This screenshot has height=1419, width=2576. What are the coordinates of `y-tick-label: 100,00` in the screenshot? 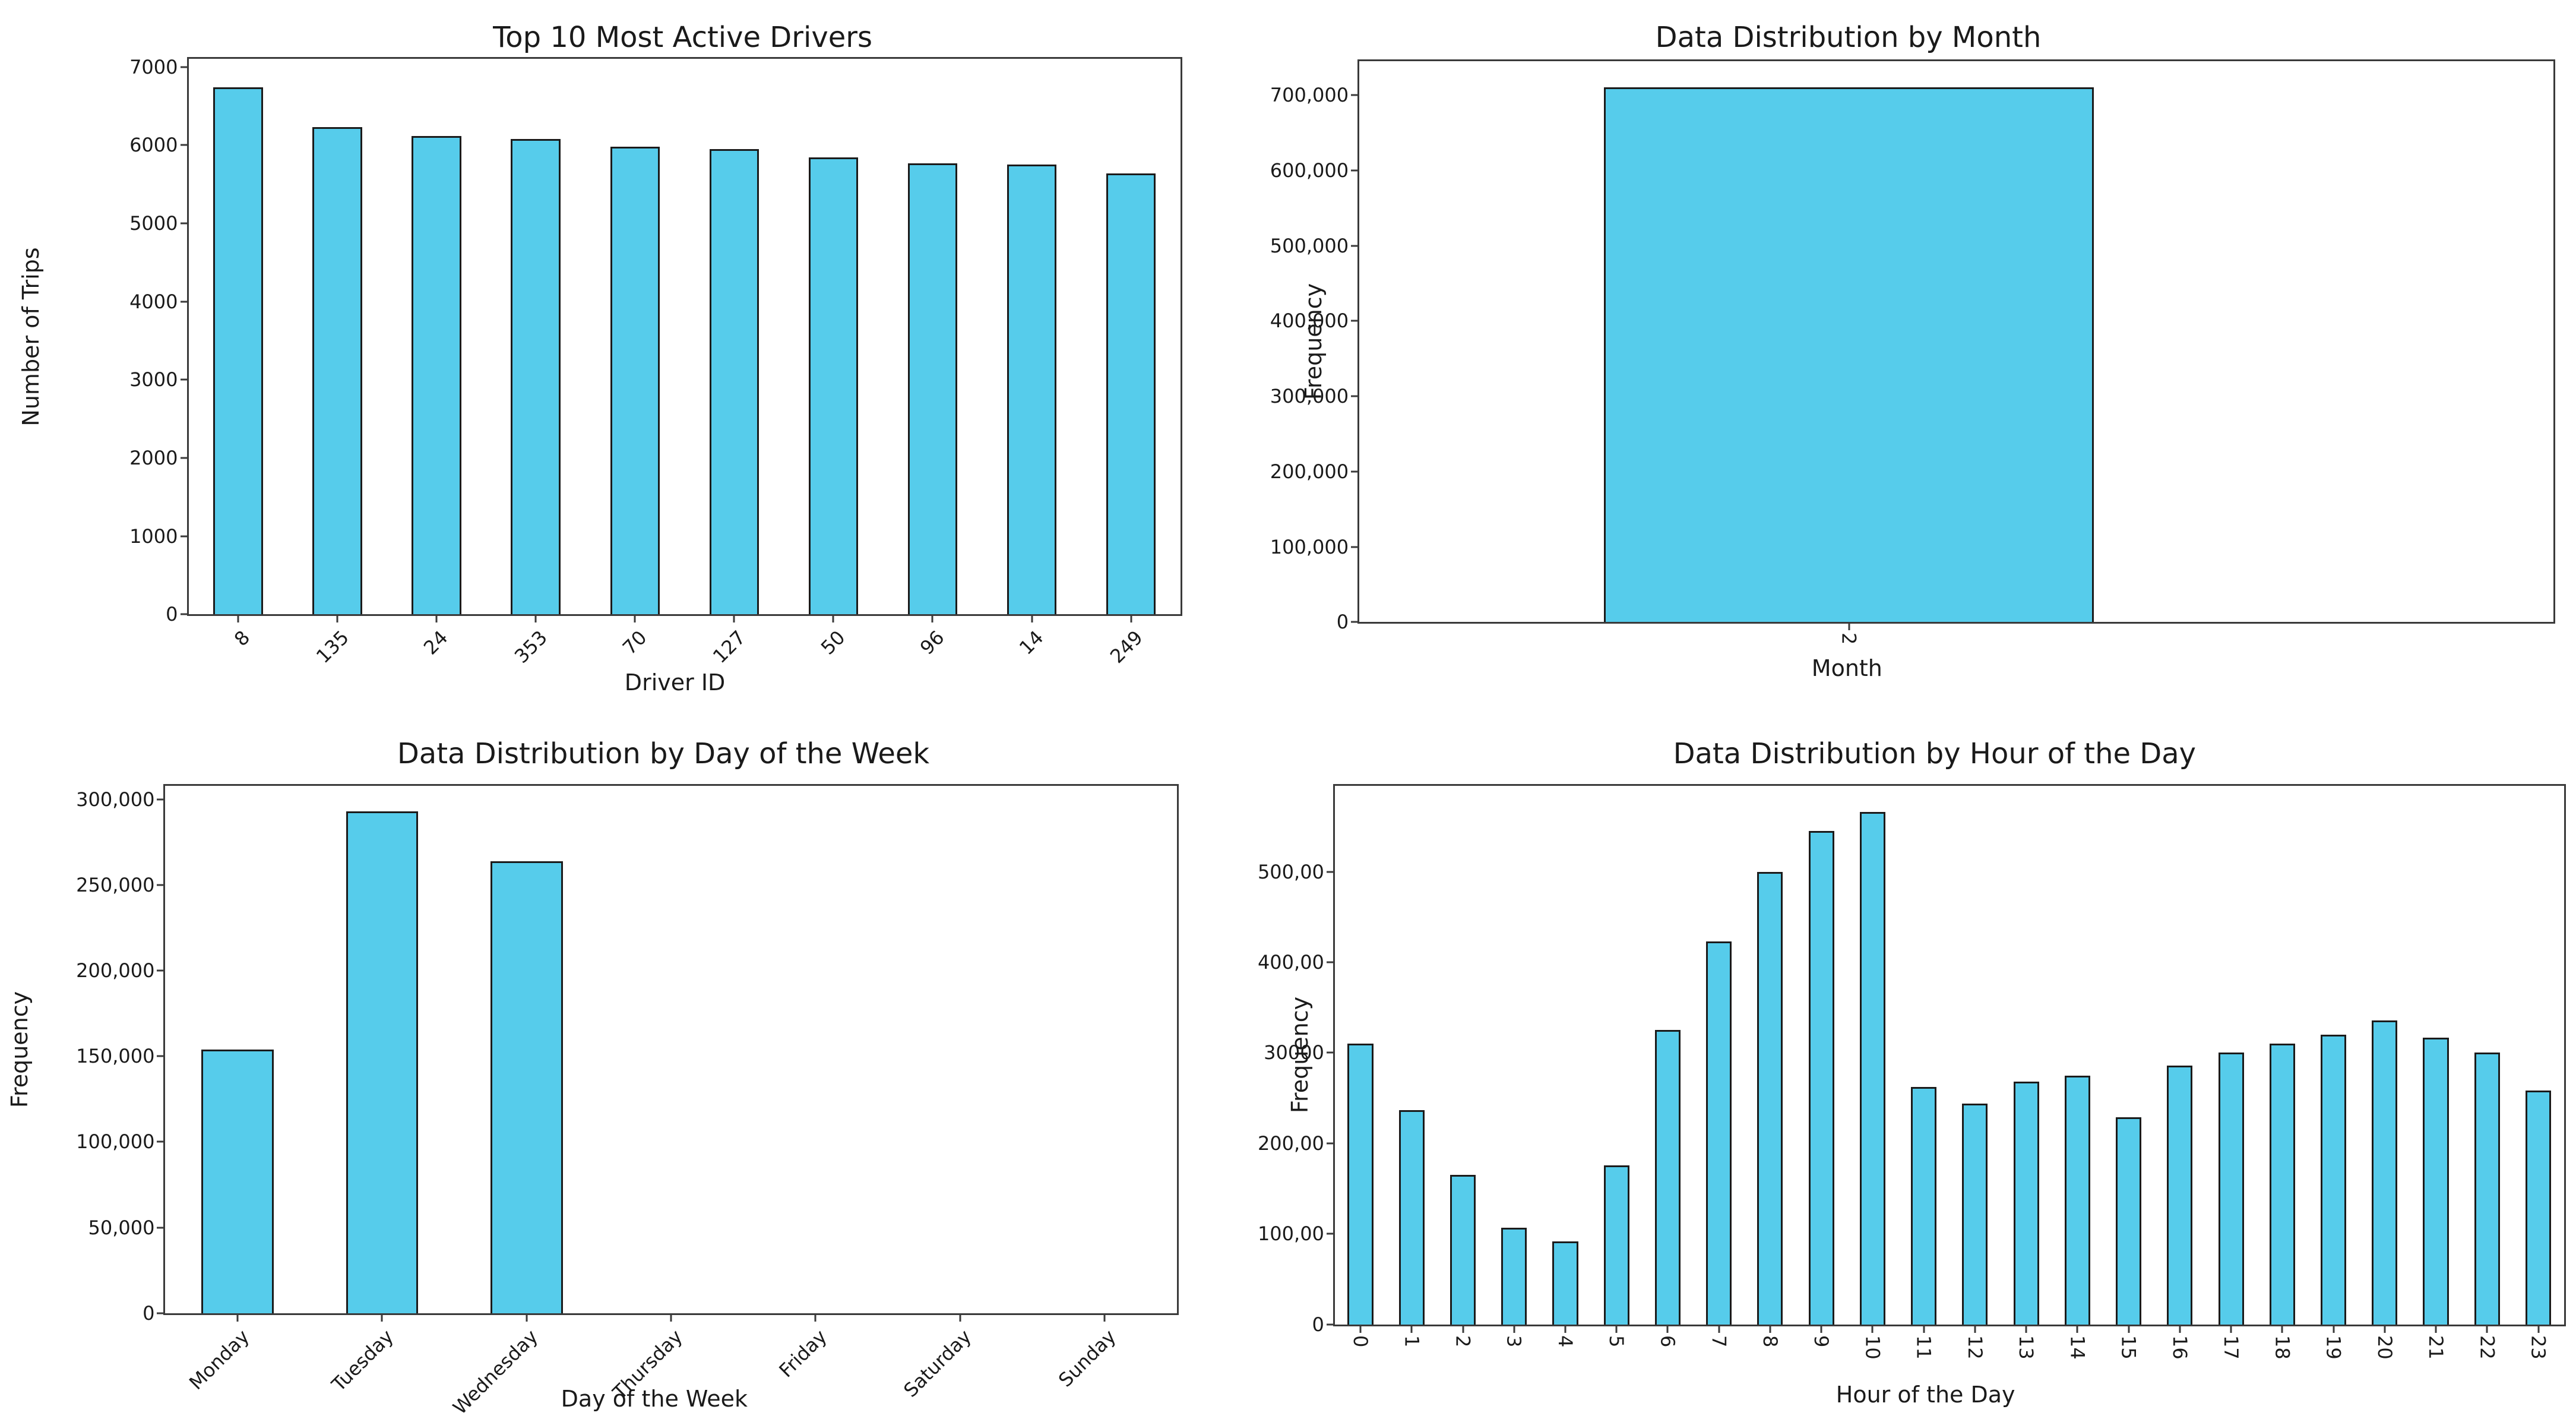 It's located at (1290, 1234).